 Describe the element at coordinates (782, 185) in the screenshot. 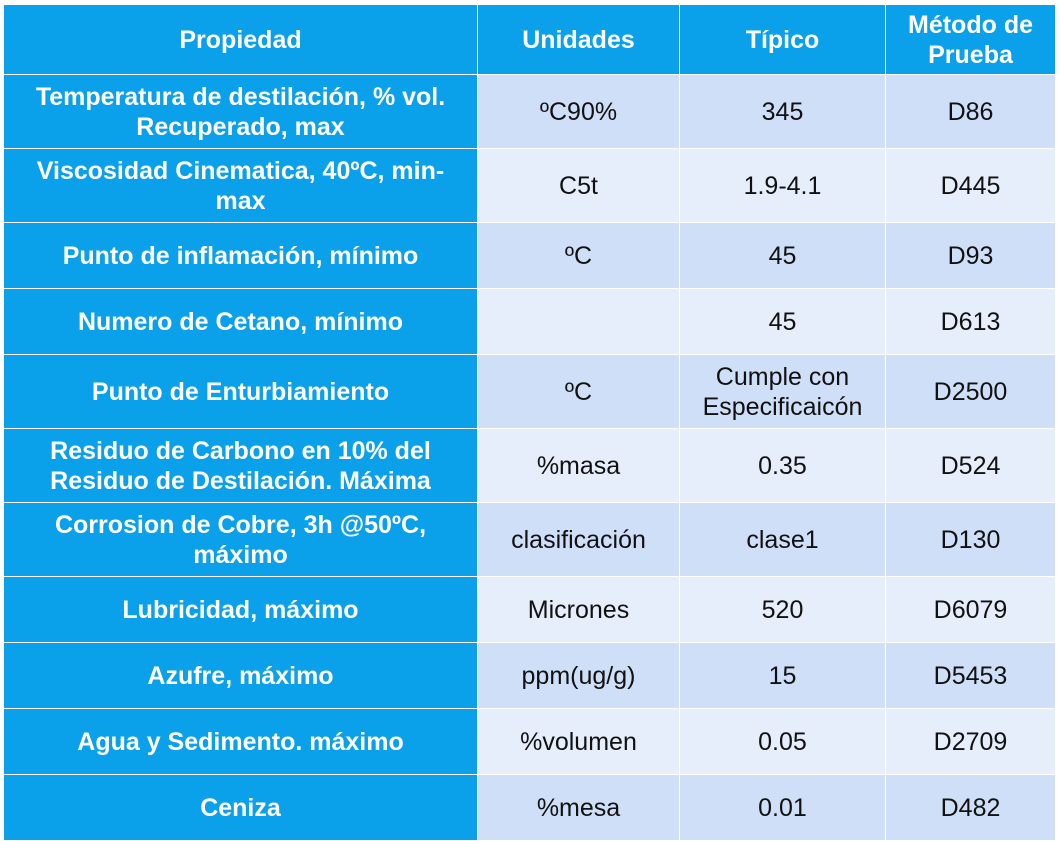

I see `typical-cell: 1.9-4.1` at that location.